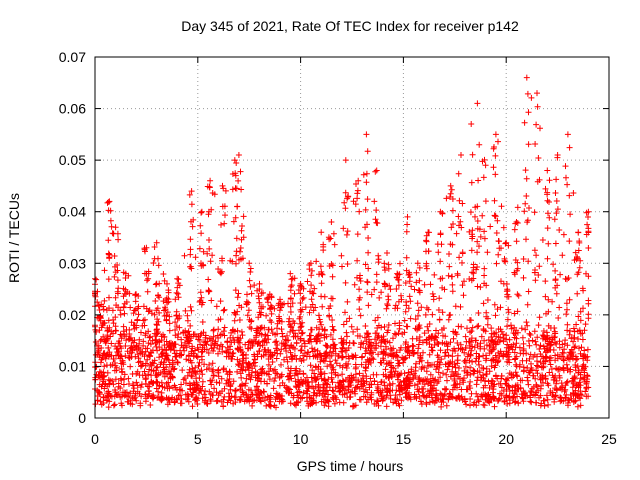  I want to click on x-tick-label: 25, so click(609, 439).